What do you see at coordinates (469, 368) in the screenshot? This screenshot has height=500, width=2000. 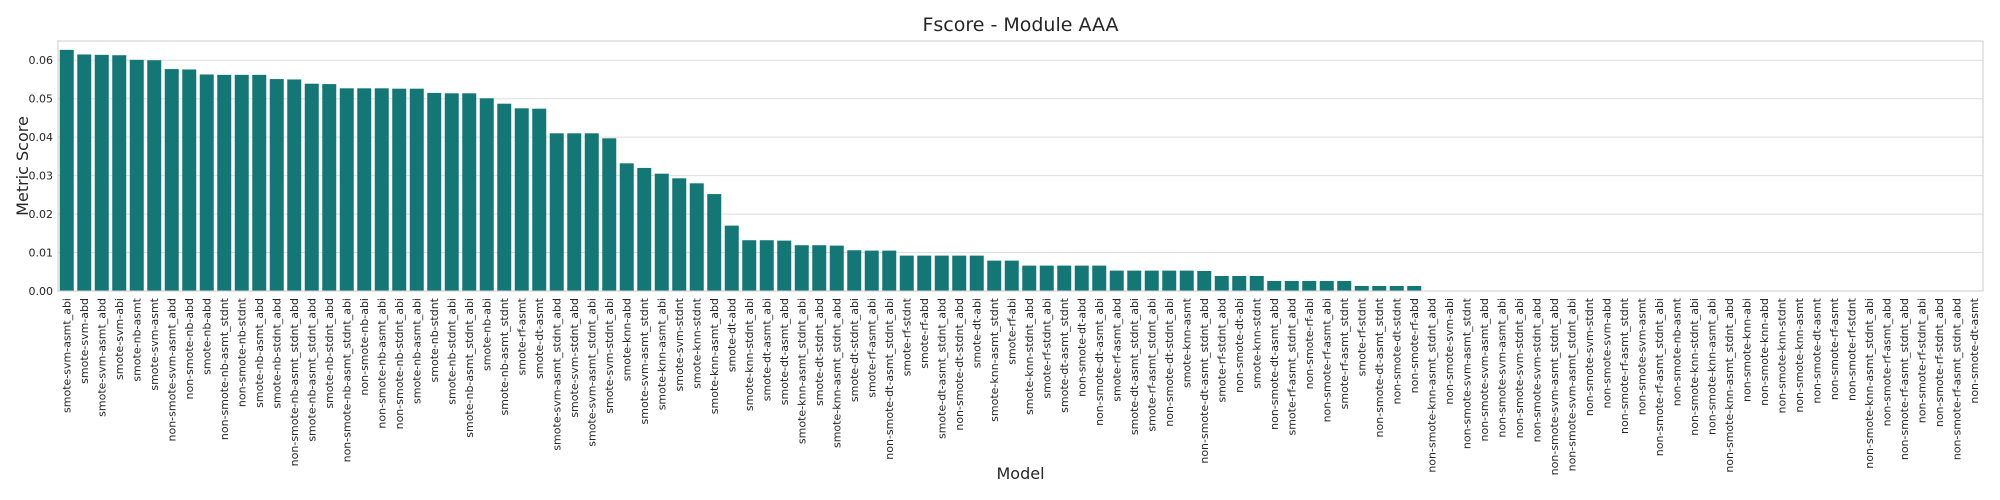 I see `x-tick-label: smote-nb-asmt_stdnt_abi` at bounding box center [469, 368].